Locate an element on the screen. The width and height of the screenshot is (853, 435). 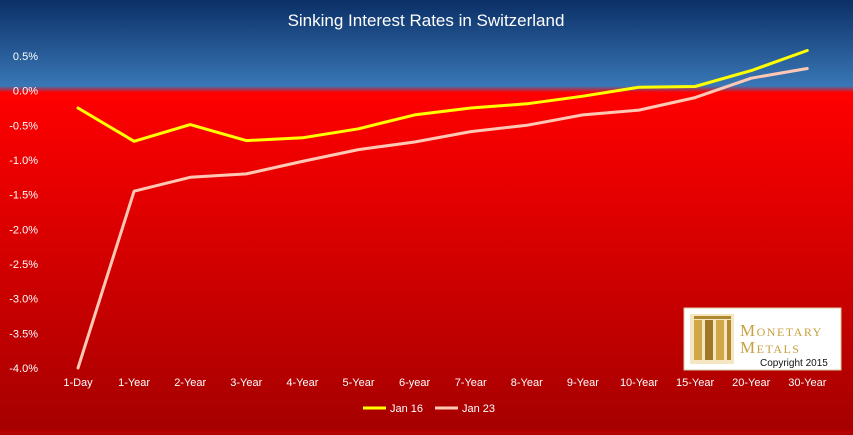
y-tick-label: -1.0% is located at coordinates (23, 161).